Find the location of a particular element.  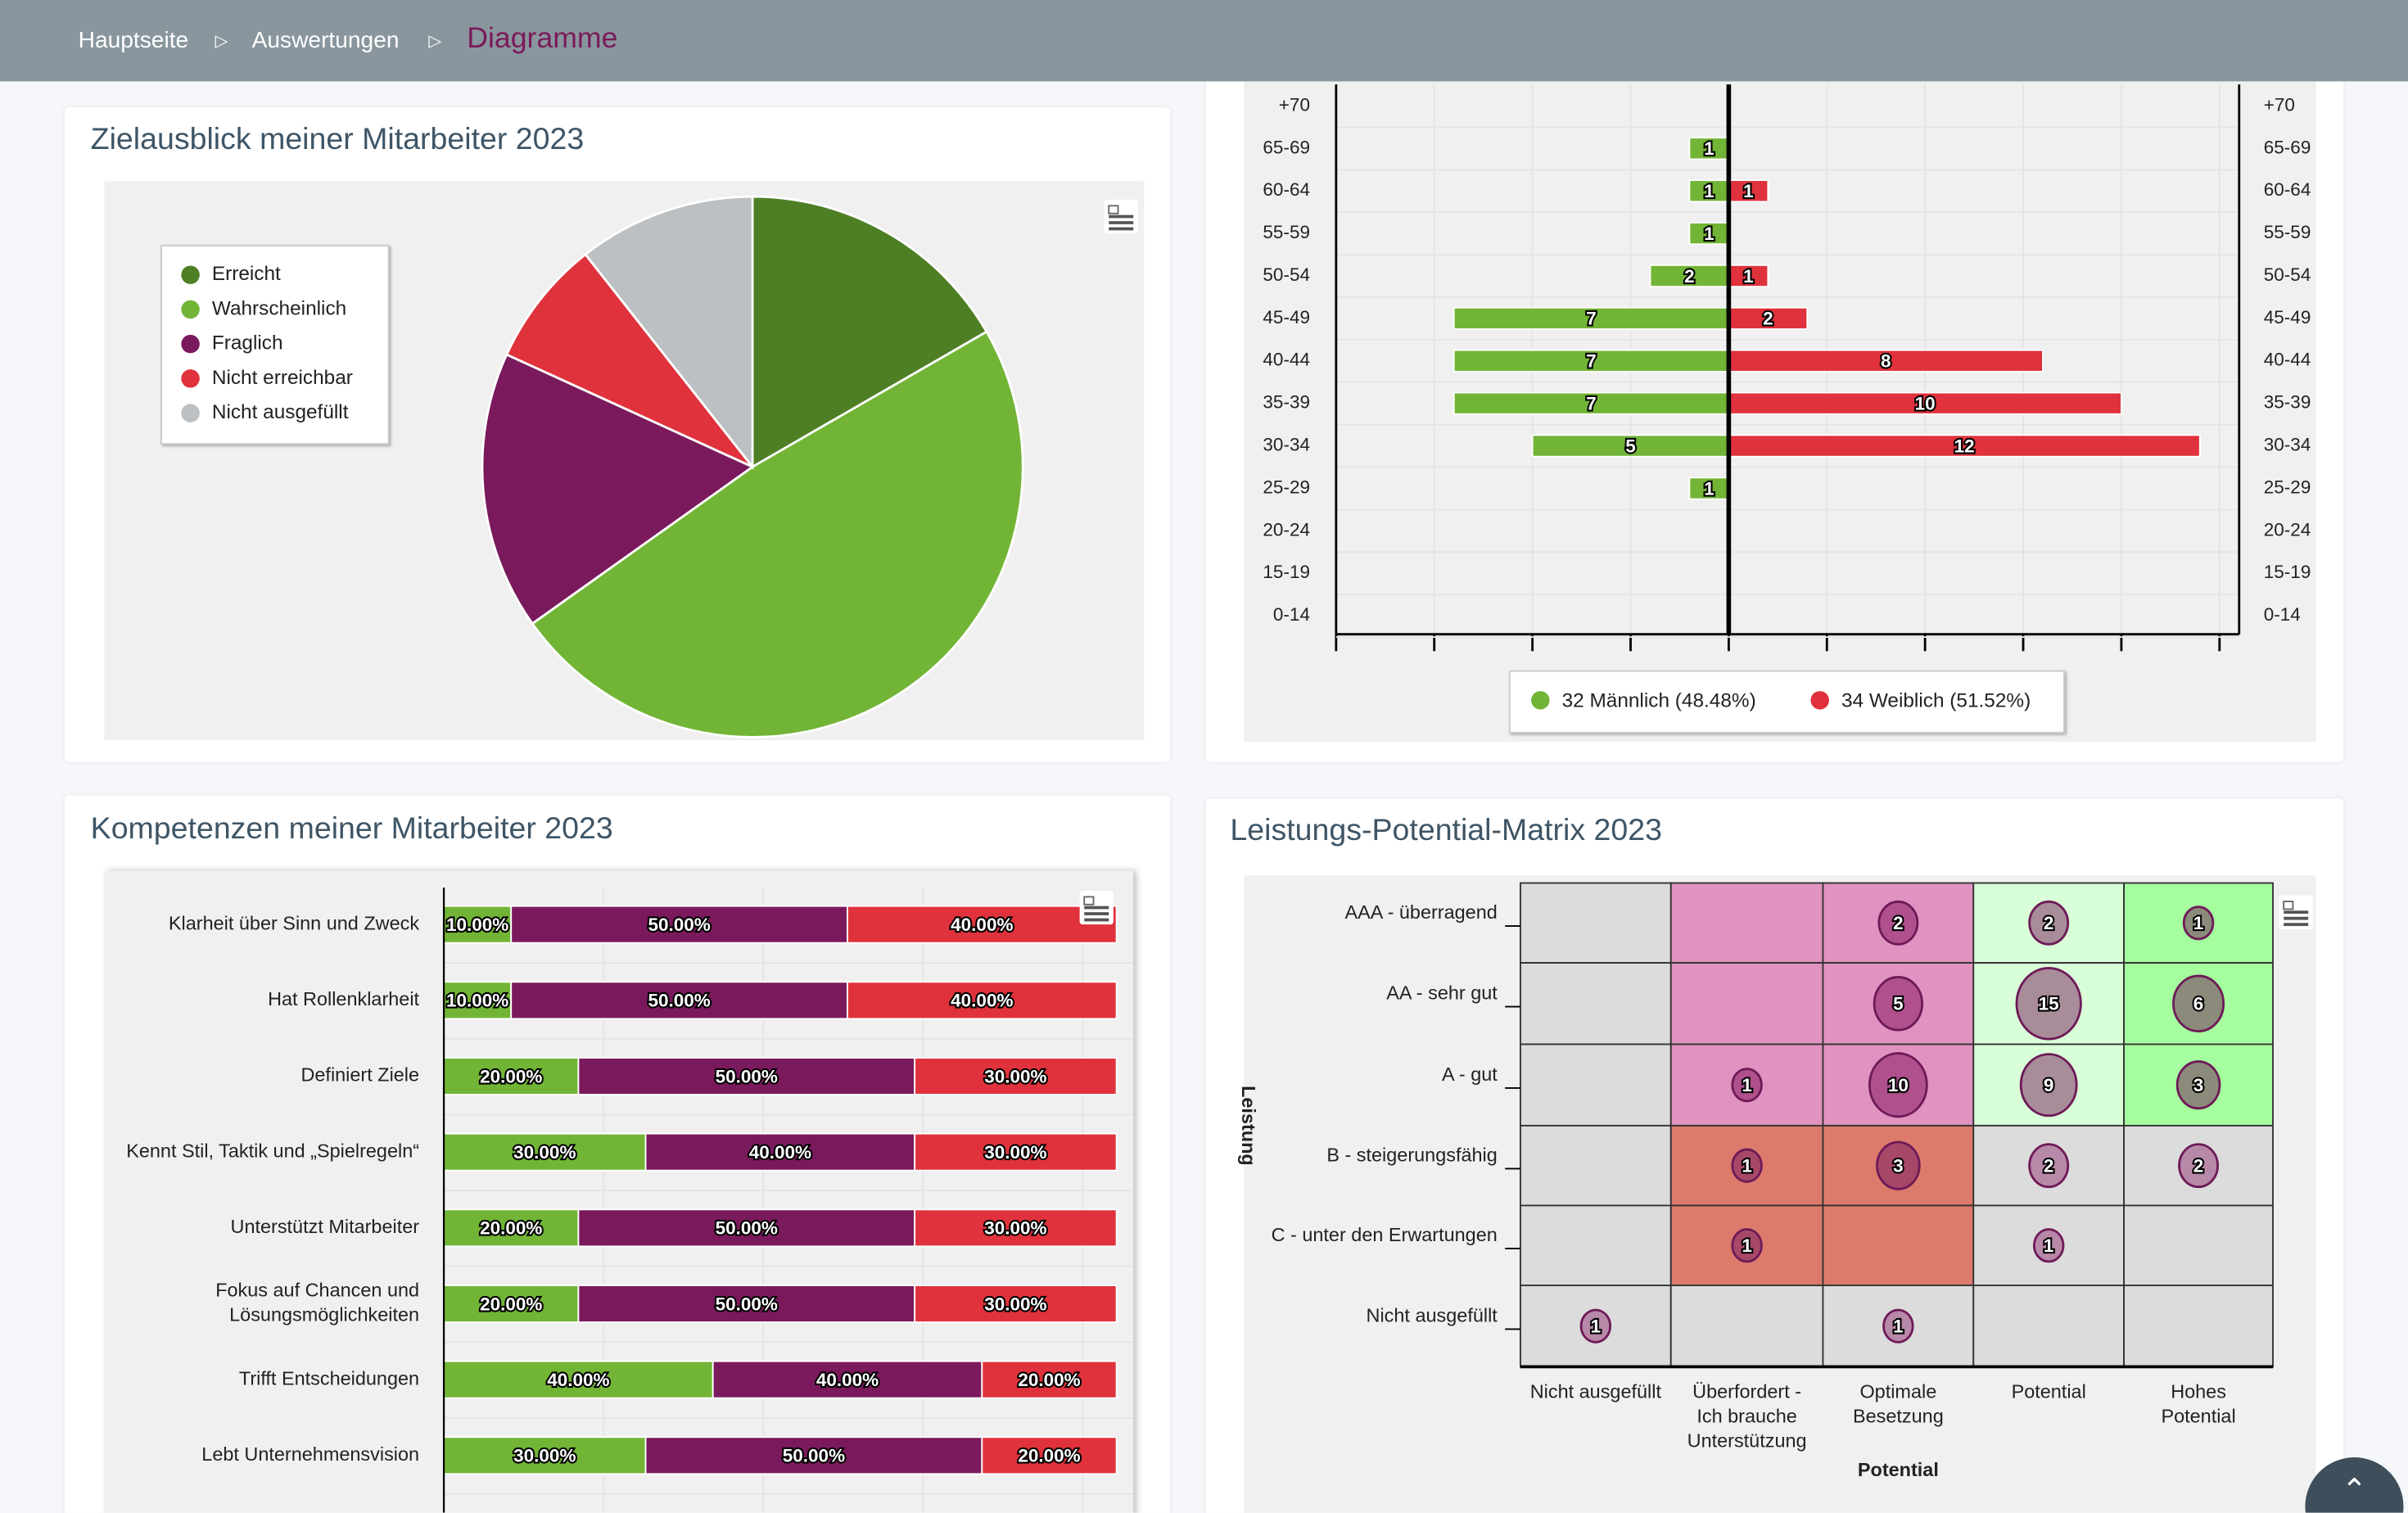

row-label: B - steigerungsfähig is located at coordinates (1411, 1155).